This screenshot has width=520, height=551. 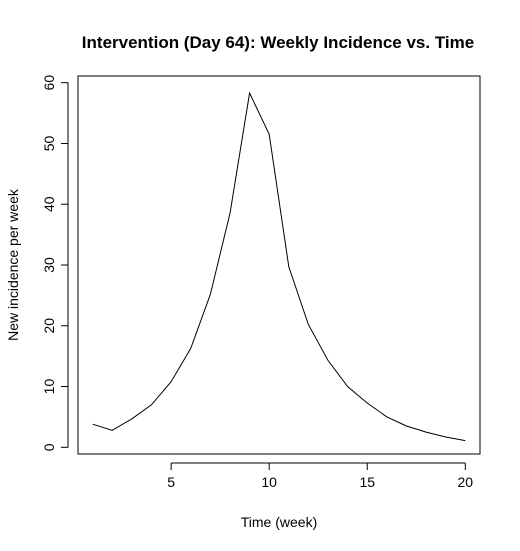 What do you see at coordinates (171, 482) in the screenshot?
I see `x-tick-label: 5` at bounding box center [171, 482].